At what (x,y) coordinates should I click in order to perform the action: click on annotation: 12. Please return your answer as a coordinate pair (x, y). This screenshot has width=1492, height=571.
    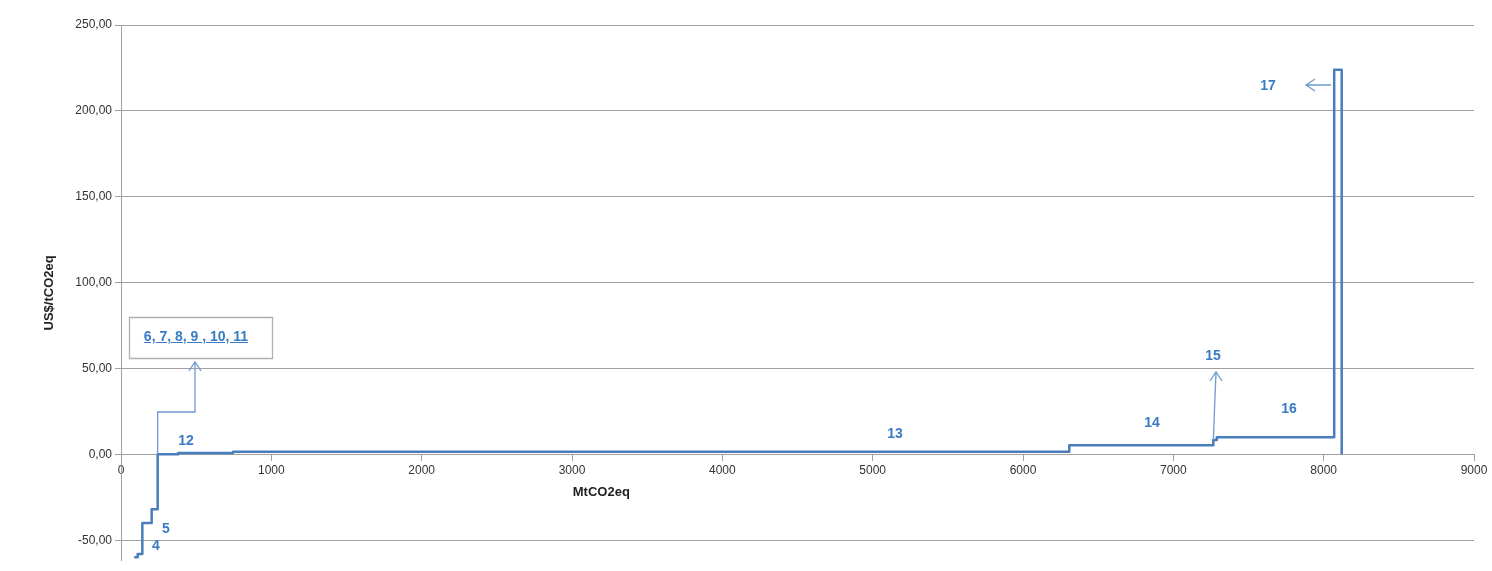
    Looking at the image, I should click on (186, 440).